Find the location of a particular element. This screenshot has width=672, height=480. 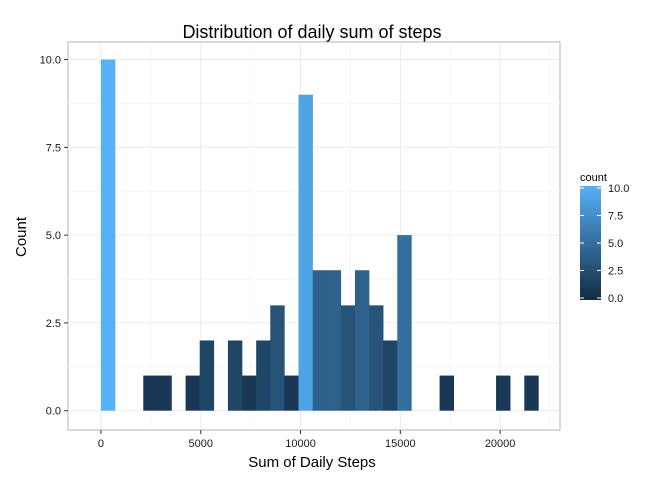

x-tick-label: 10000 is located at coordinates (300, 444).